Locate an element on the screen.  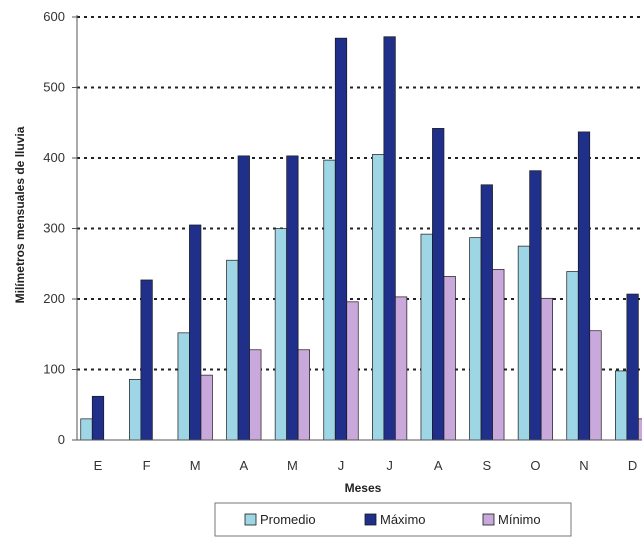
x-tick-label: O is located at coordinates (535, 465).